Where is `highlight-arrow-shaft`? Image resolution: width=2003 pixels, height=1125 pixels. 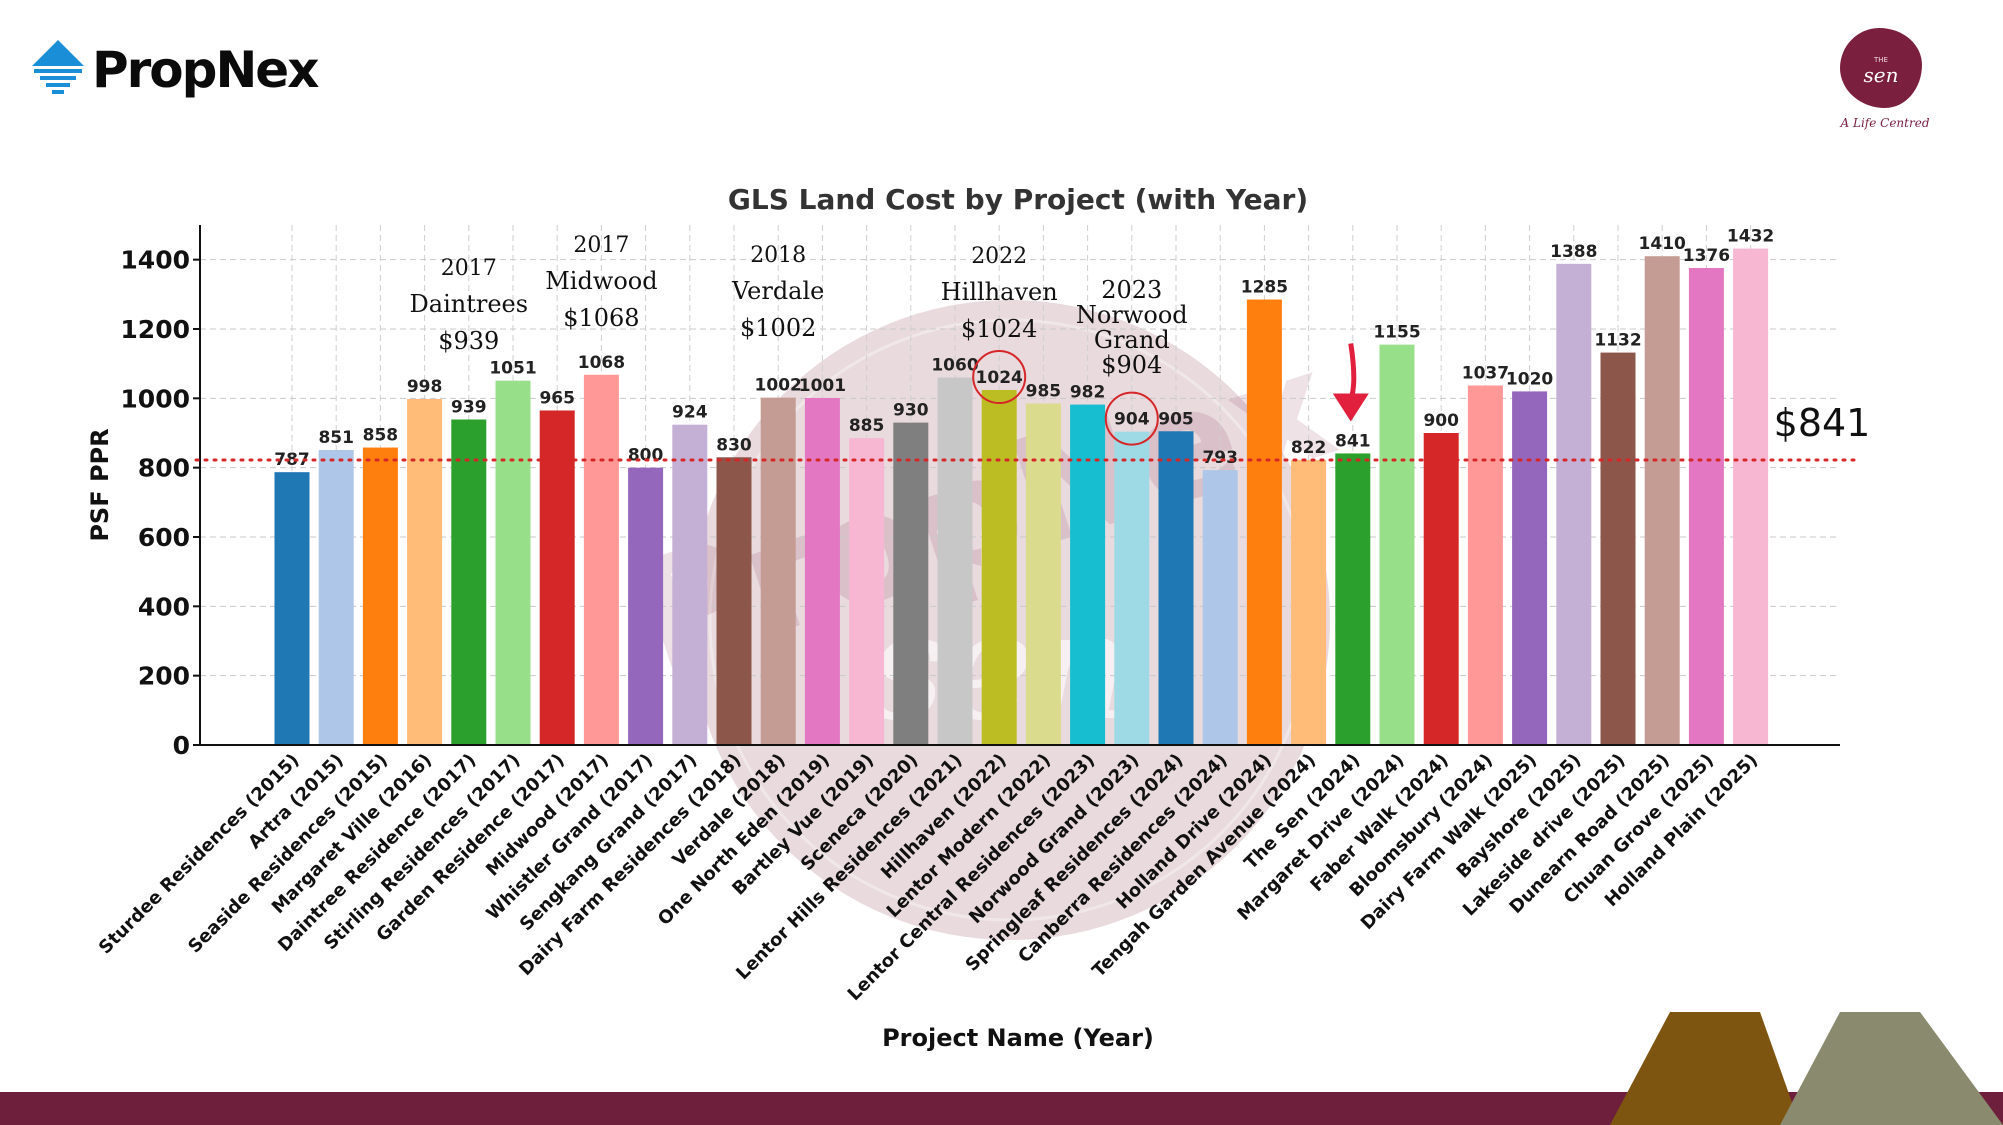 highlight-arrow-shaft is located at coordinates (1352, 372).